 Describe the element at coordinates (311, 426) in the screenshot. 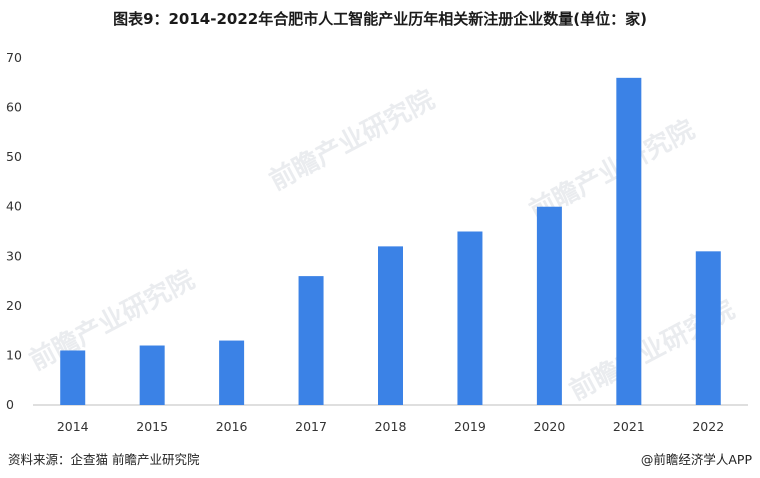

I see `x-tick-label: 2017` at that location.